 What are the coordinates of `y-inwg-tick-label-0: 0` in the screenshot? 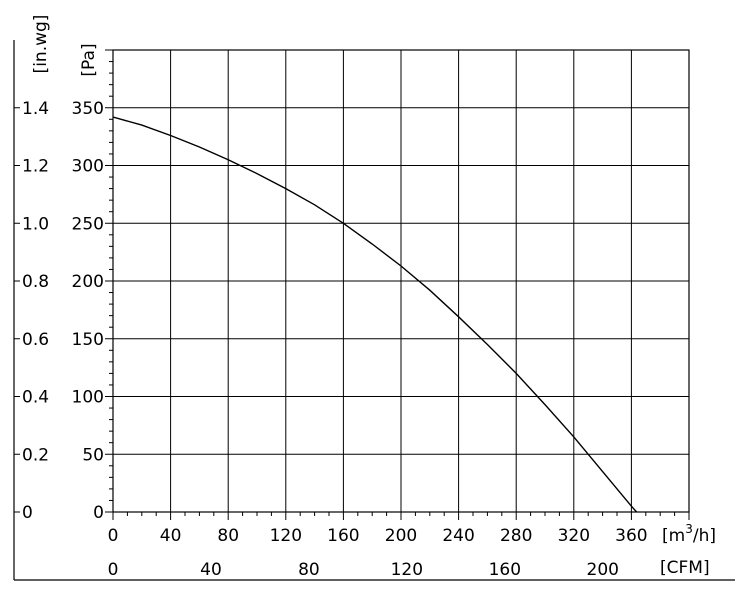 It's located at (27, 513).